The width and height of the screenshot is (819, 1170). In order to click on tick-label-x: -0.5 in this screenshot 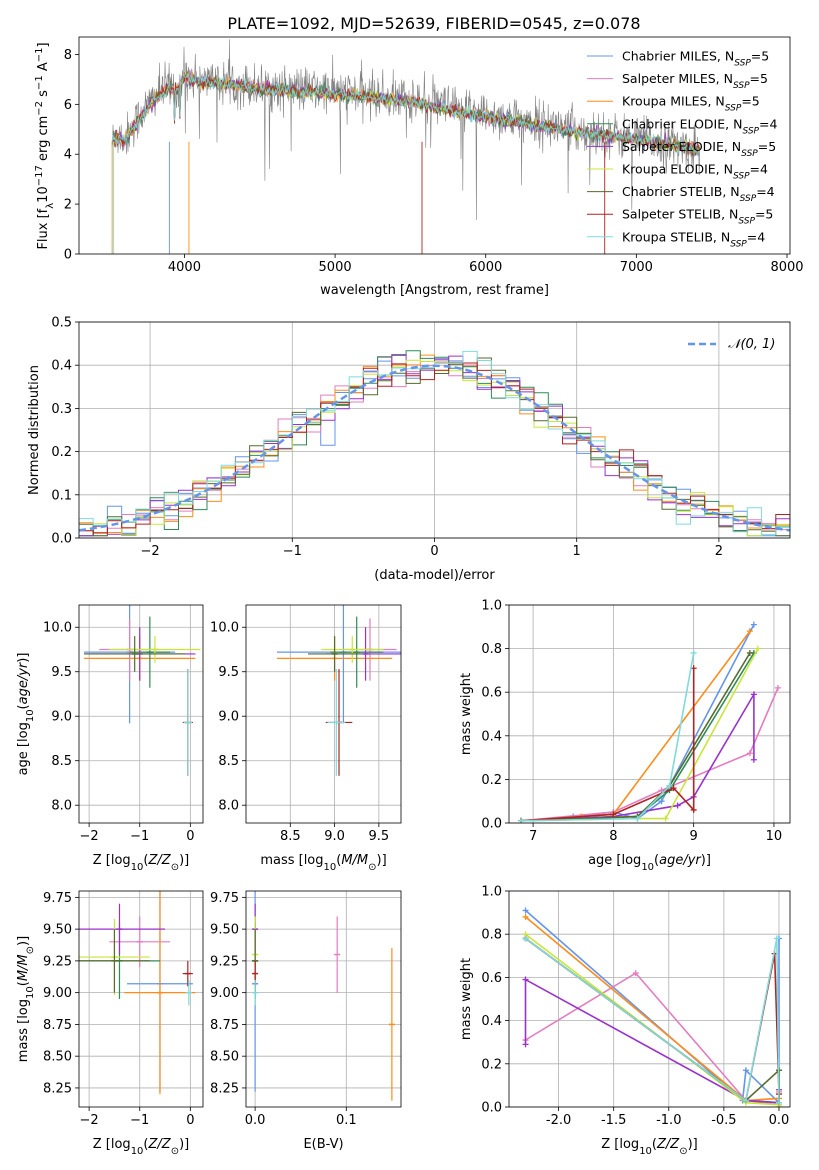, I will do `click(723, 1120)`.